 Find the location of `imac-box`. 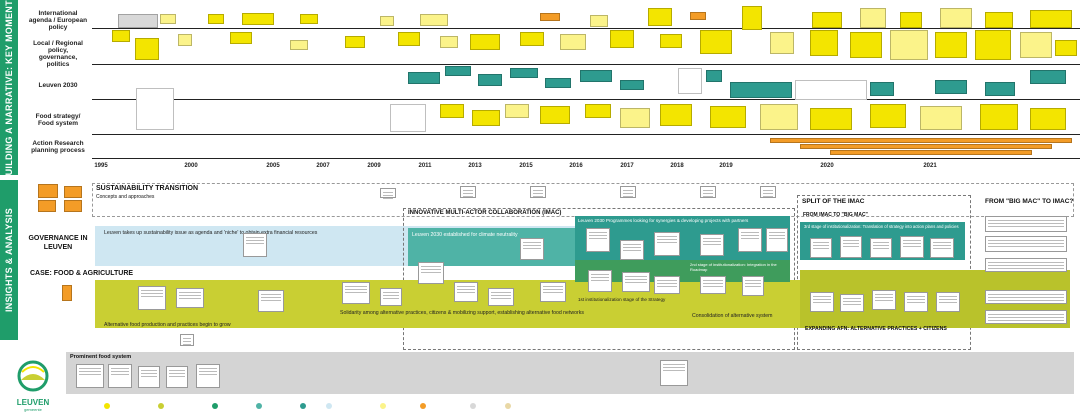

imac-box is located at coordinates (599, 279).